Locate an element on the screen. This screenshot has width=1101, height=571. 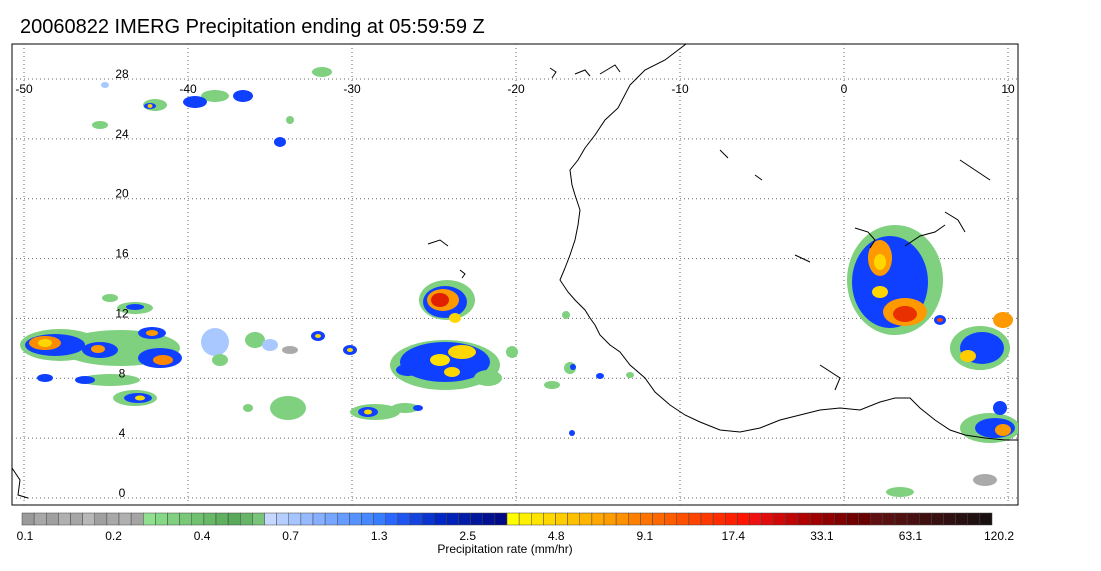
colorbar-tick-label: 33.1 is located at coordinates (822, 536).